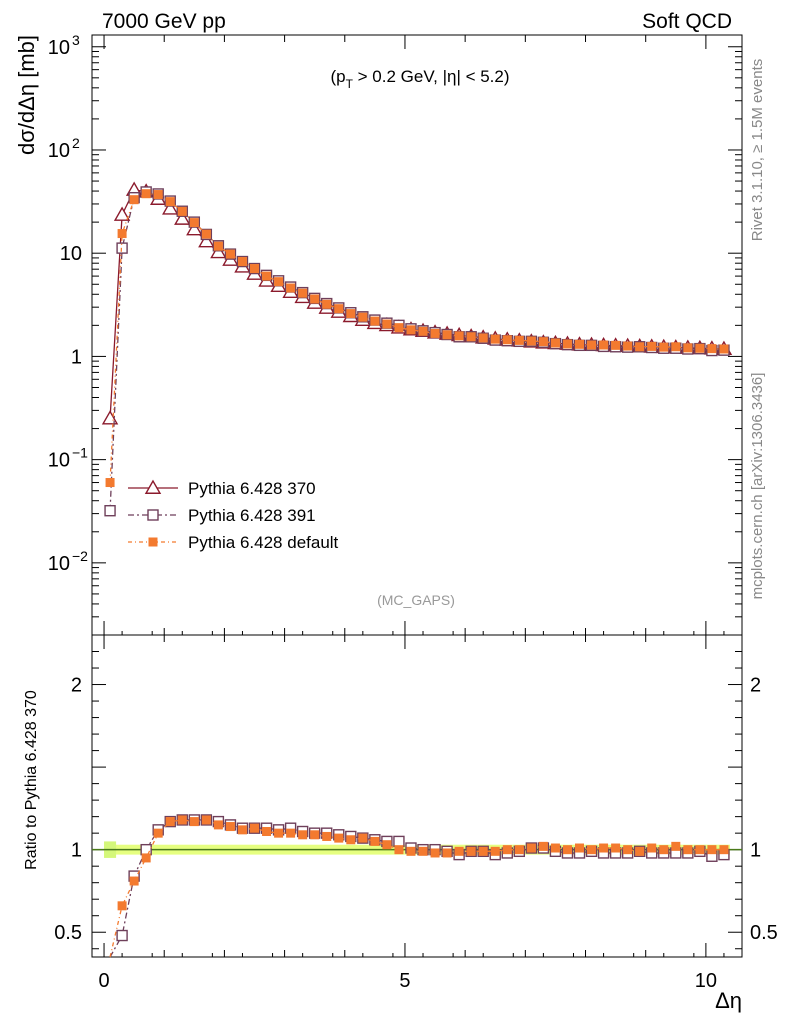 Image resolution: width=786 pixels, height=1024 pixels. What do you see at coordinates (404, 981) in the screenshot?
I see `x-tick-label: 5` at bounding box center [404, 981].